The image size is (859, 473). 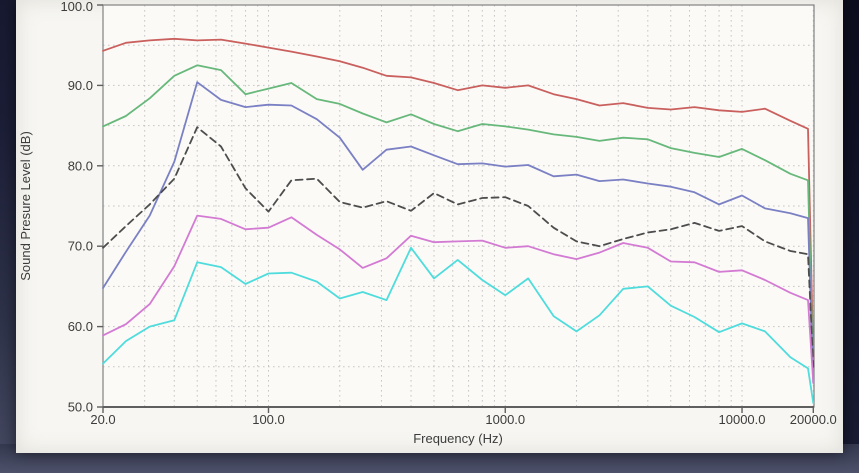 What do you see at coordinates (80, 165) in the screenshot?
I see `y-tick-label: 80.0` at bounding box center [80, 165].